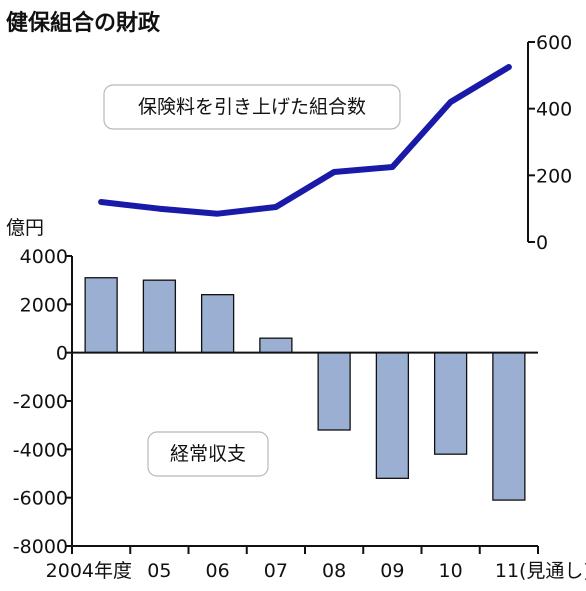 Image resolution: width=586 pixels, height=591 pixels. What do you see at coordinates (159, 571) in the screenshot?
I see `x-tick-label: 05` at bounding box center [159, 571].